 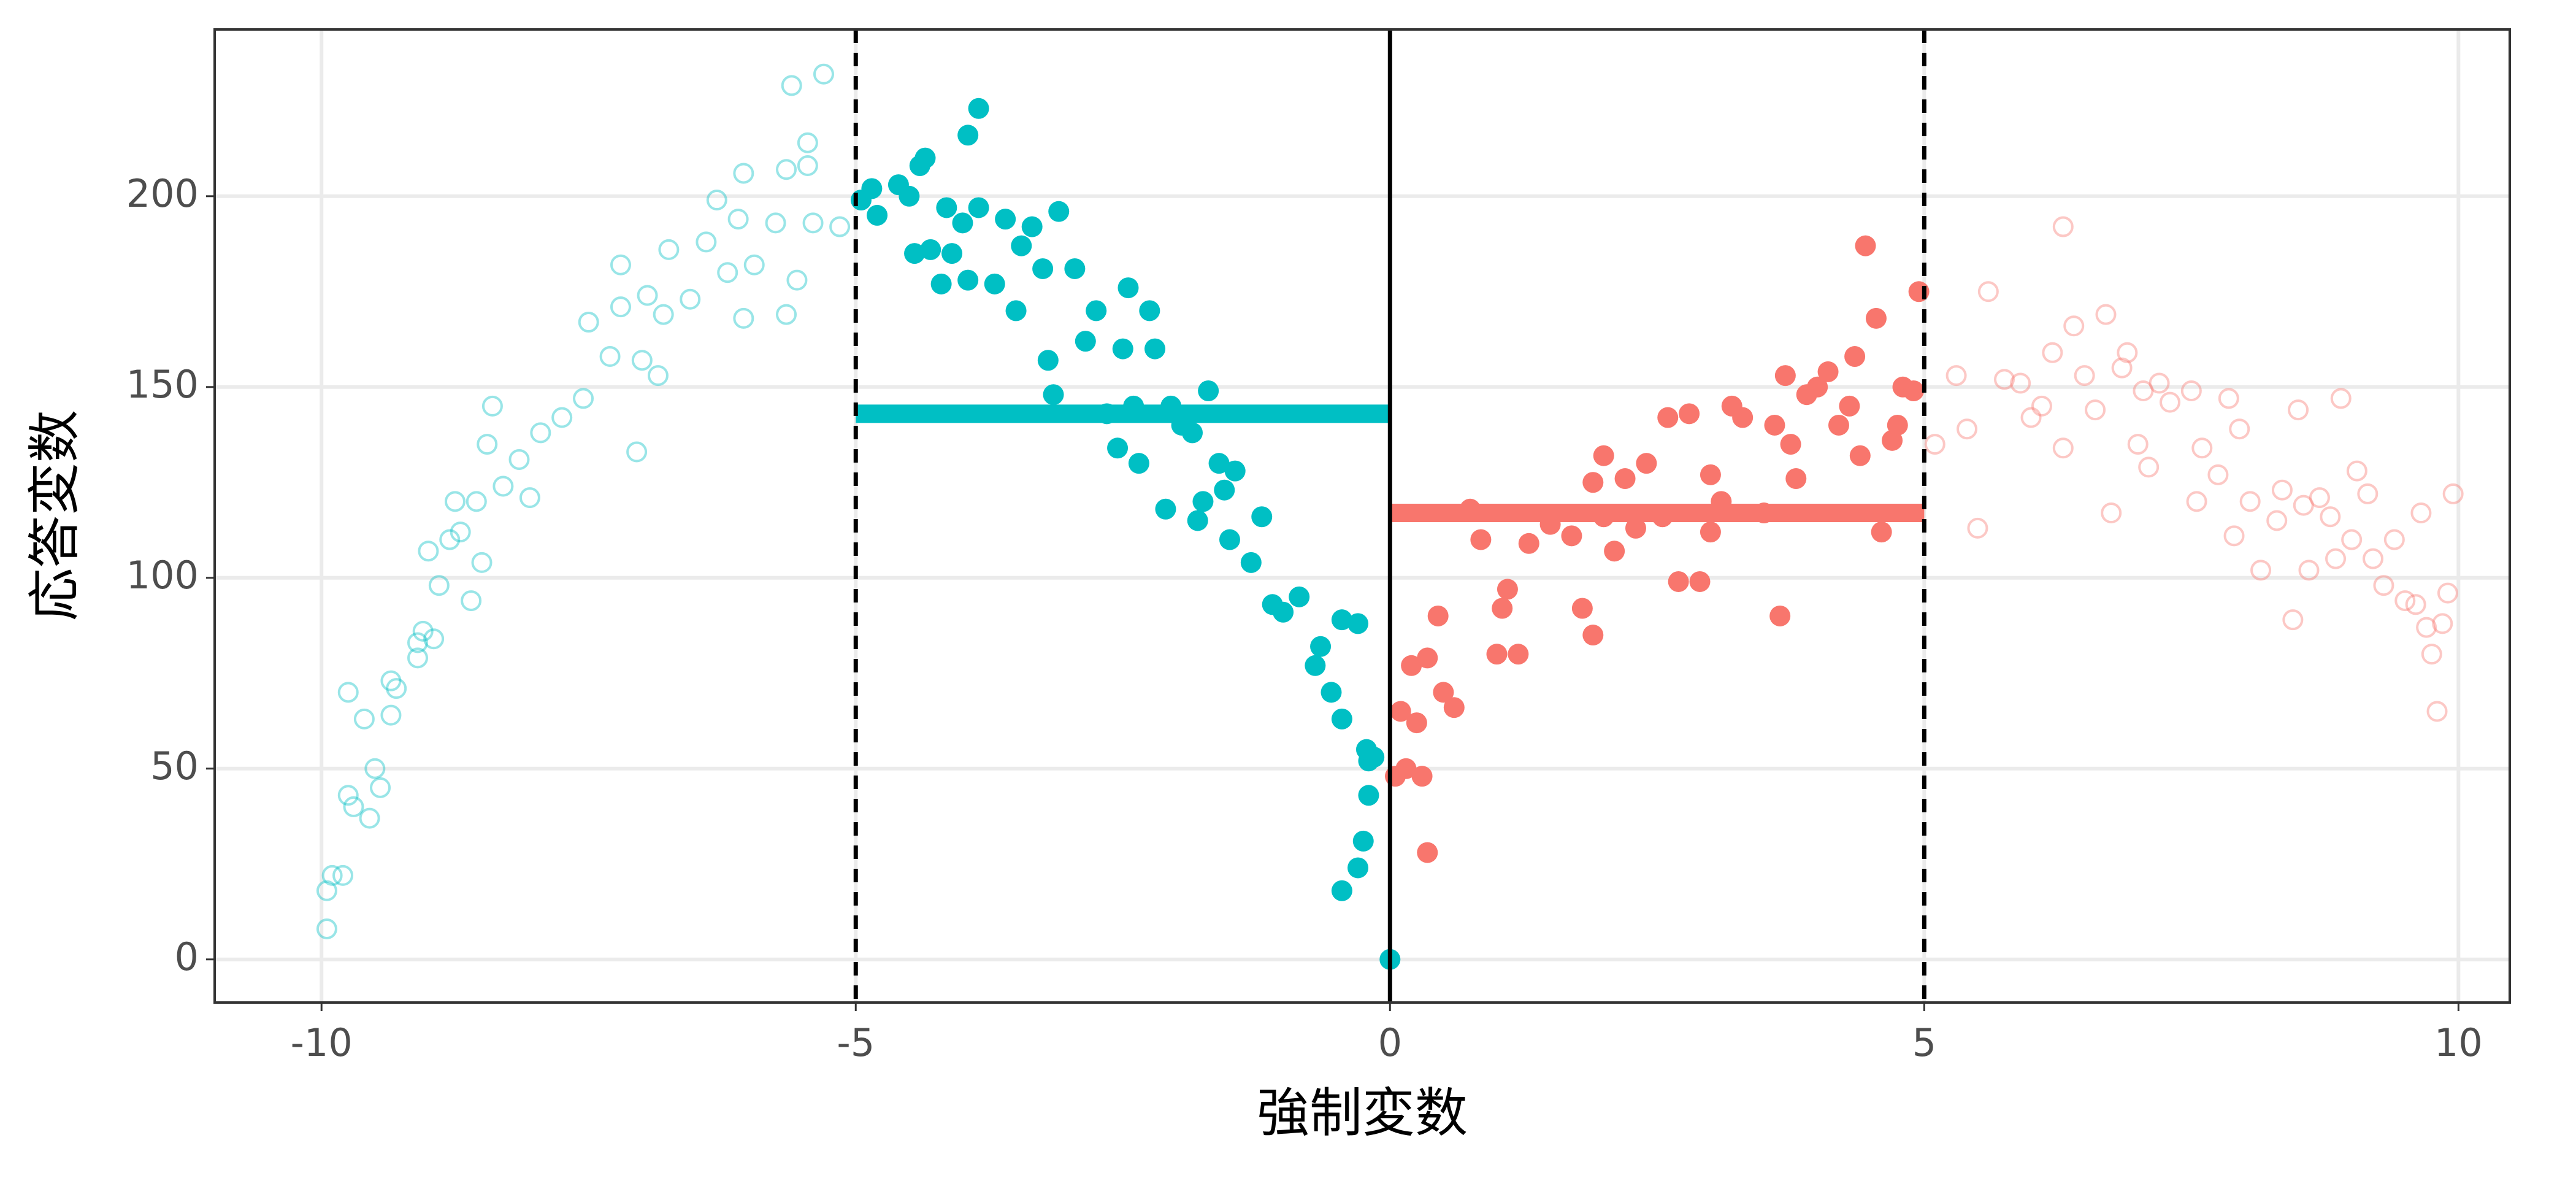 I want to click on y-tick-label: 50, so click(x=174, y=766).